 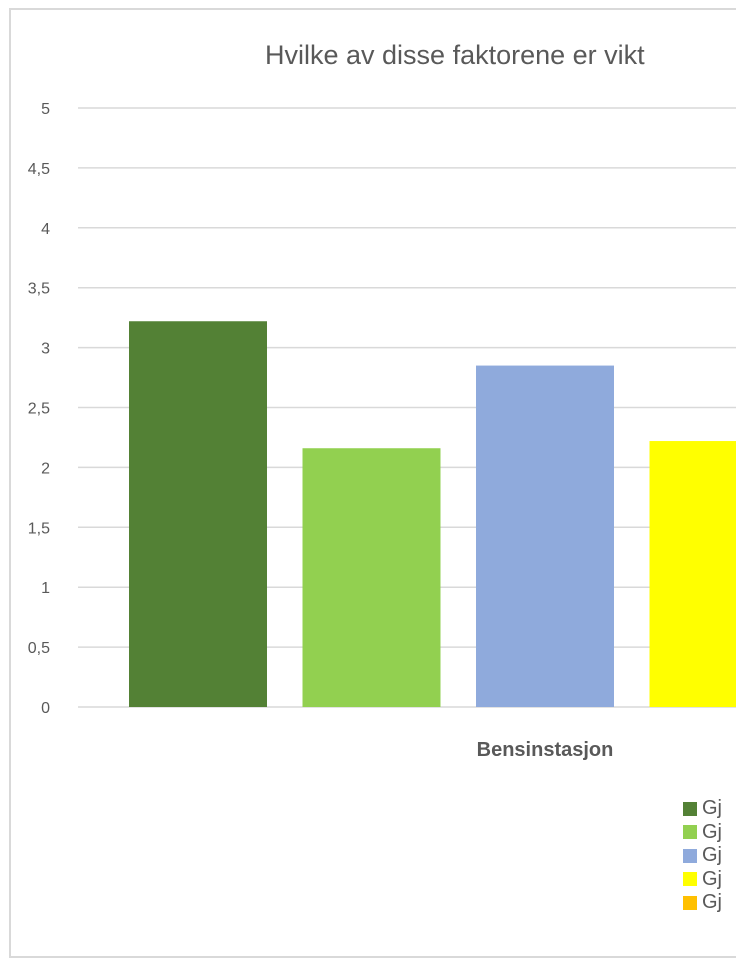 I want to click on y-tick-label: 2, so click(x=45, y=468).